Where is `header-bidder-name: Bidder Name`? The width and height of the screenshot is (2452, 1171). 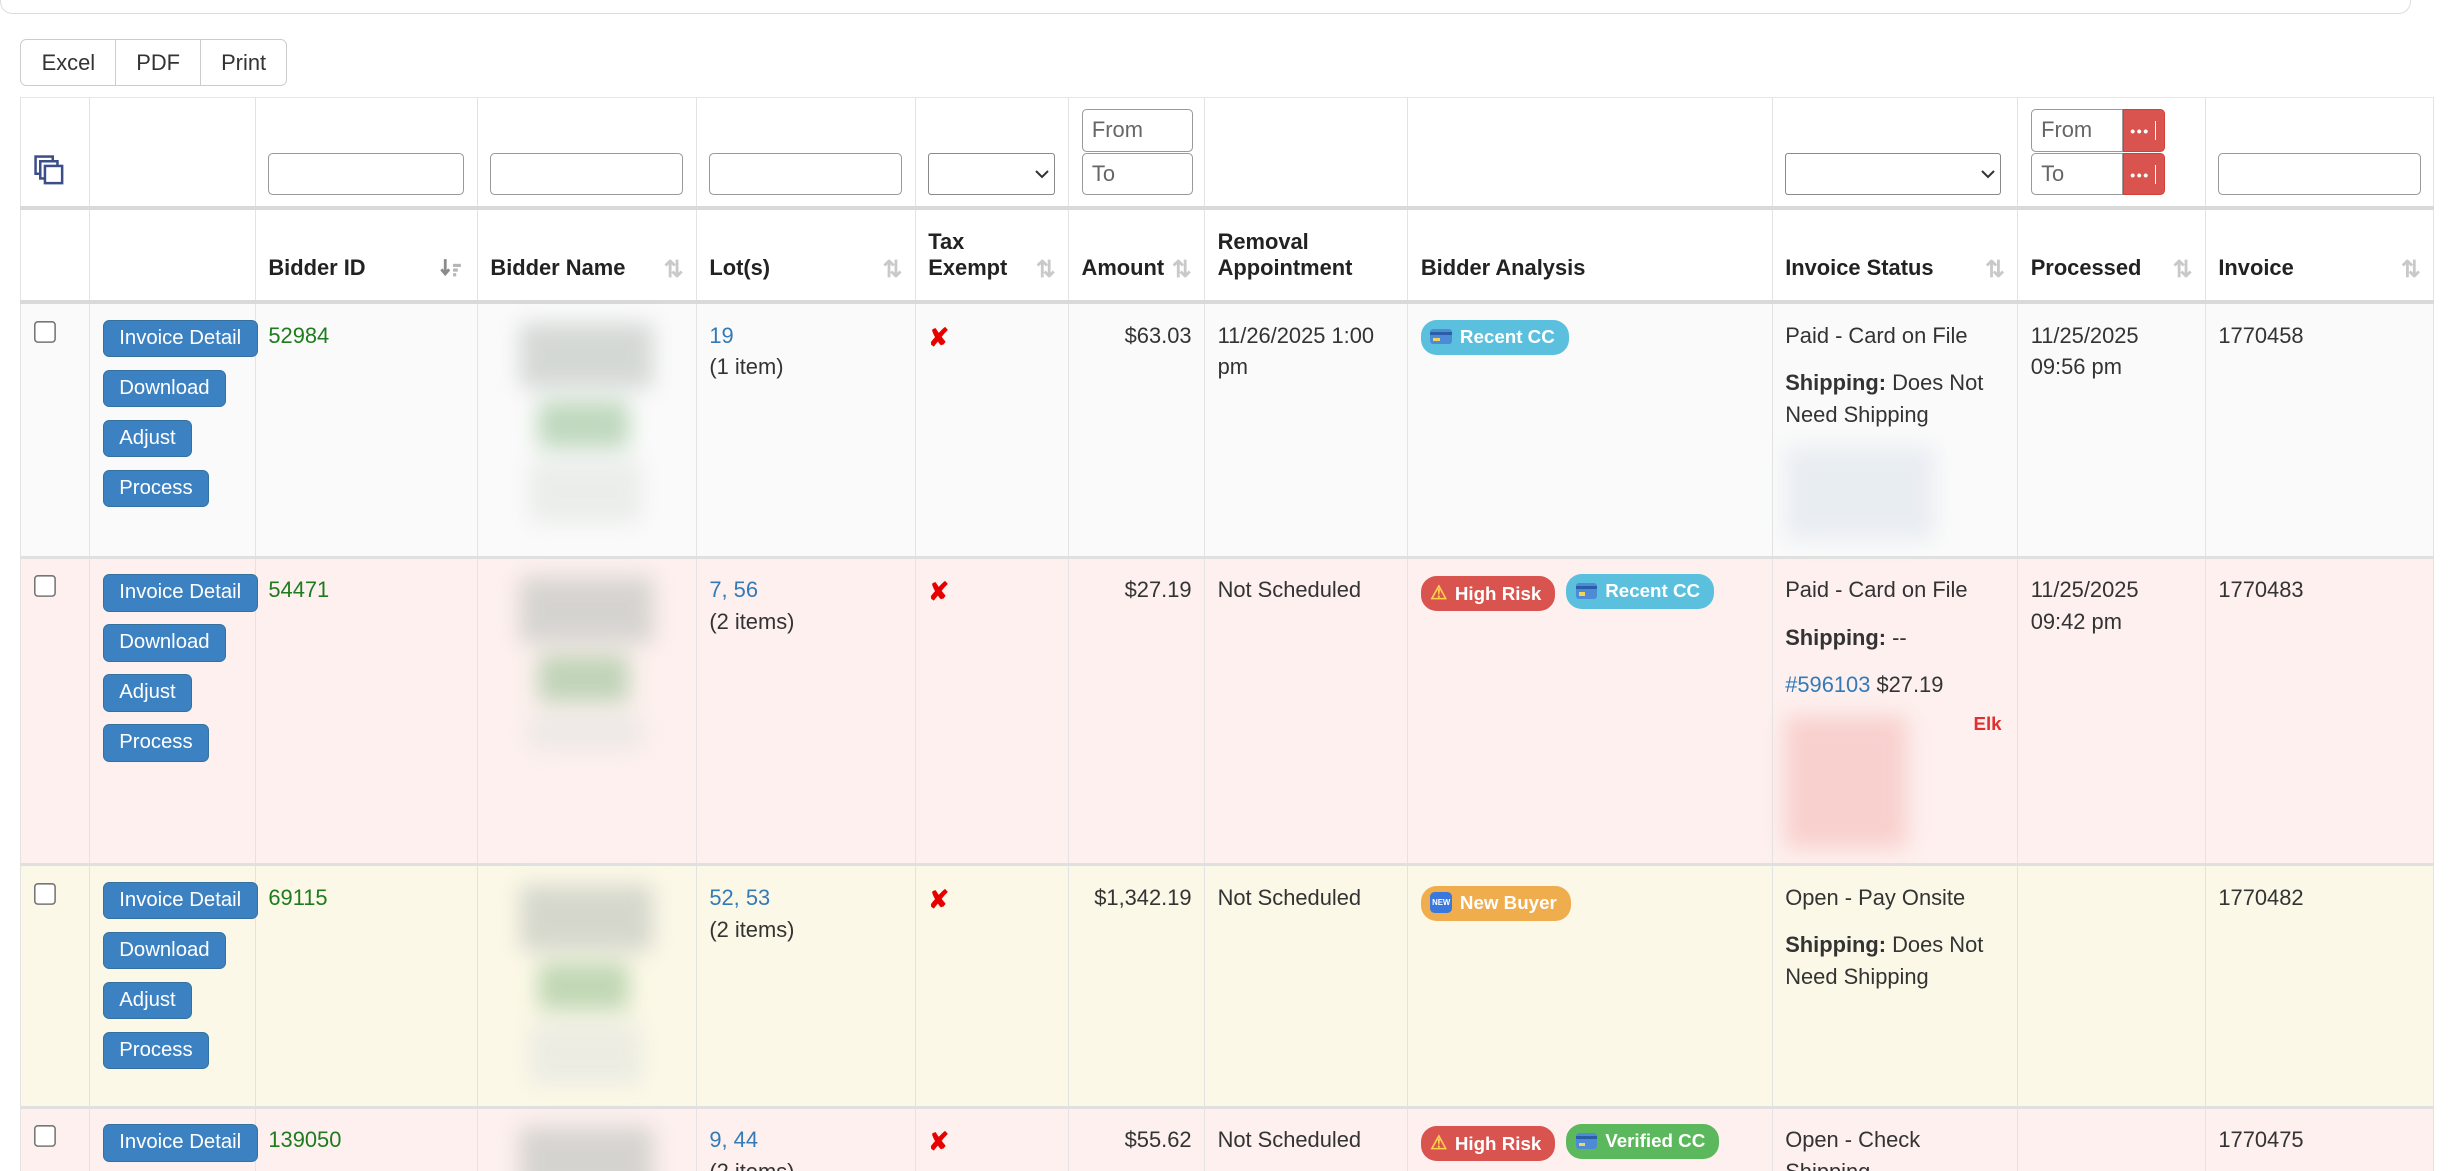 header-bidder-name: Bidder Name is located at coordinates (587, 256).